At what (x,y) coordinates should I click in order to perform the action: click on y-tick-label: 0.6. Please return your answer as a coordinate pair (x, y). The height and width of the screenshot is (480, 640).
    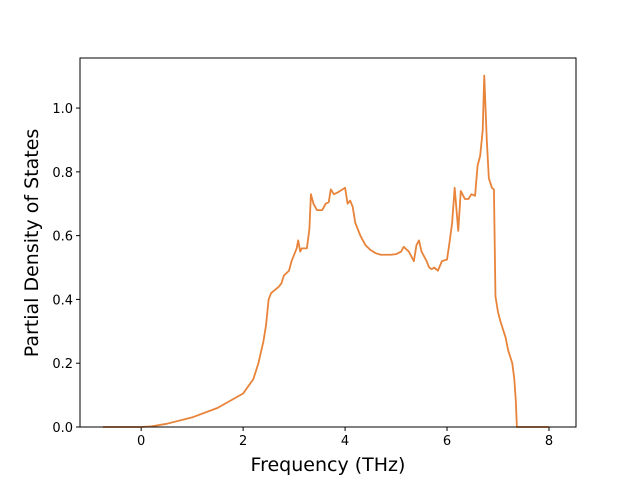
    Looking at the image, I should click on (62, 237).